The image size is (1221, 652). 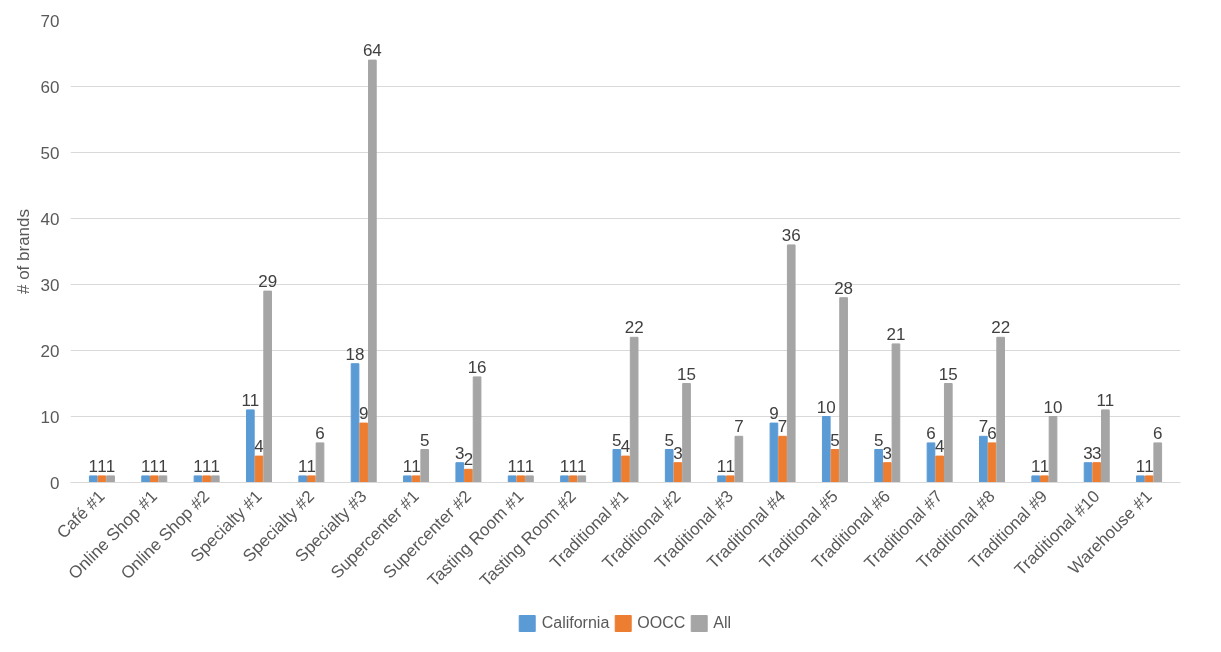 I want to click on y-tick-label: 70, so click(x=50, y=21).